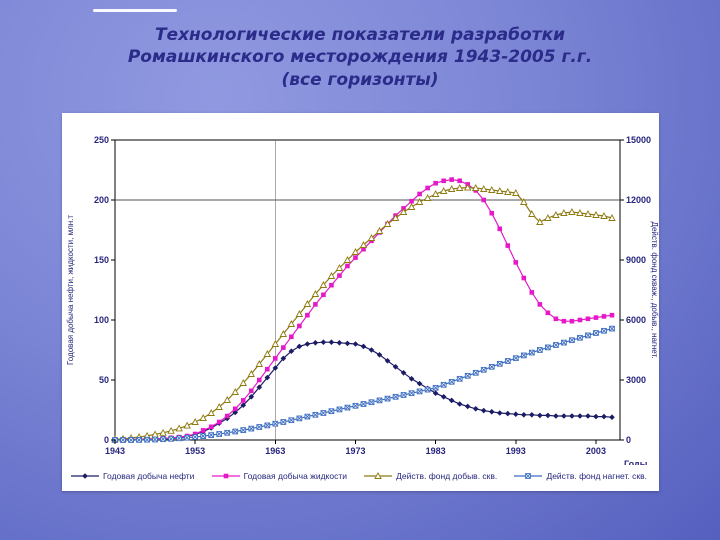 Image resolution: width=720 pixels, height=540 pixels. Describe the element at coordinates (101, 140) in the screenshot. I see `y-left-tick-label: 250` at that location.